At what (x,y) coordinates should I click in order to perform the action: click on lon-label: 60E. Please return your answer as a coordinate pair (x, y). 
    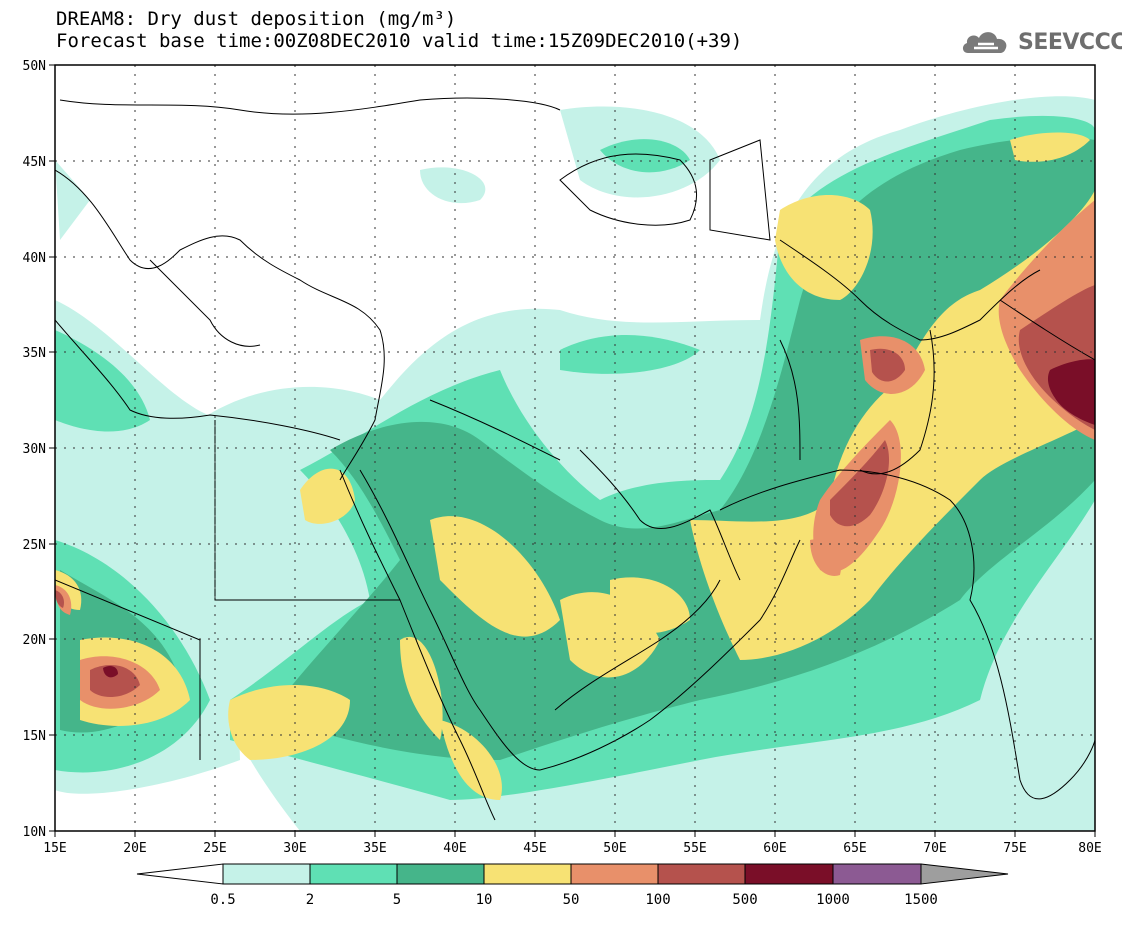
    Looking at the image, I should click on (774, 848).